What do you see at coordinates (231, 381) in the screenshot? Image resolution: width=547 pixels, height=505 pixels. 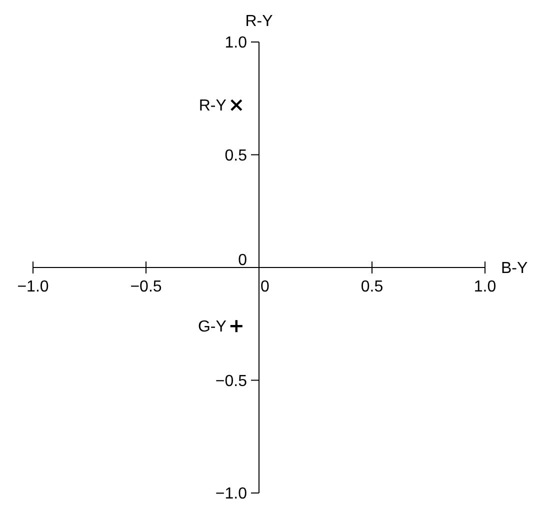 I see `y-tick-label: −0.5` at bounding box center [231, 381].